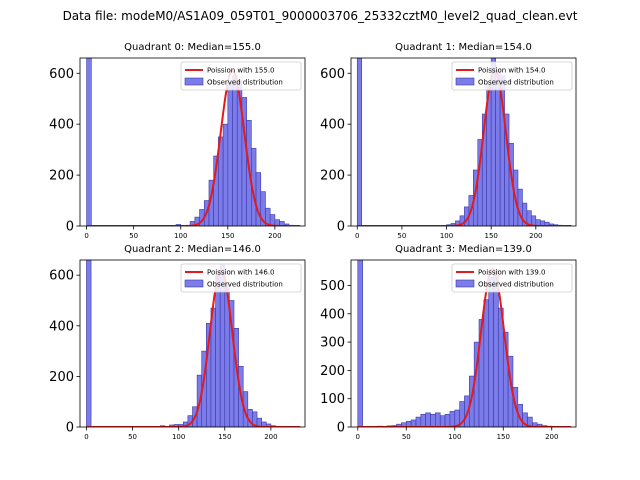  I want to click on legend: Poission with 146.0 Observed distribution, so click(241, 278).